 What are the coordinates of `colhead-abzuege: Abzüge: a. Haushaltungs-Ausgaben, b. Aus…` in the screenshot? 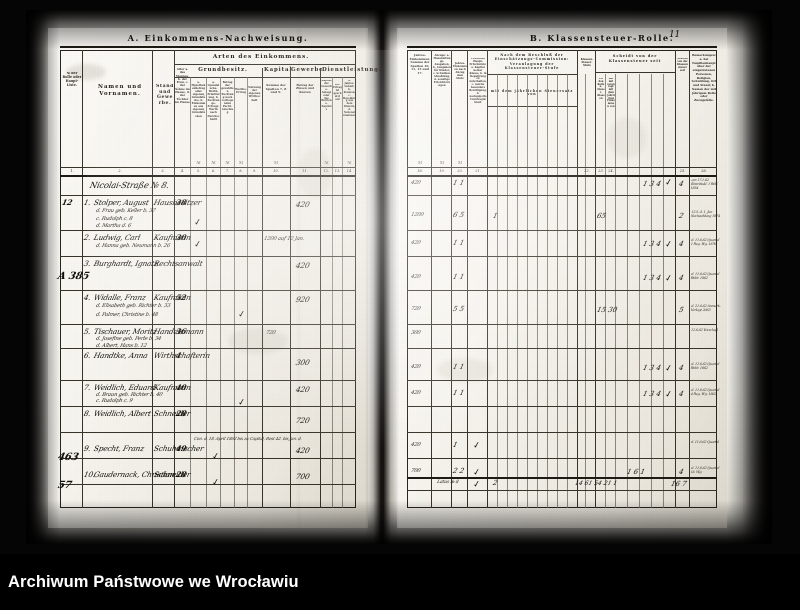 It's located at (442, 71).